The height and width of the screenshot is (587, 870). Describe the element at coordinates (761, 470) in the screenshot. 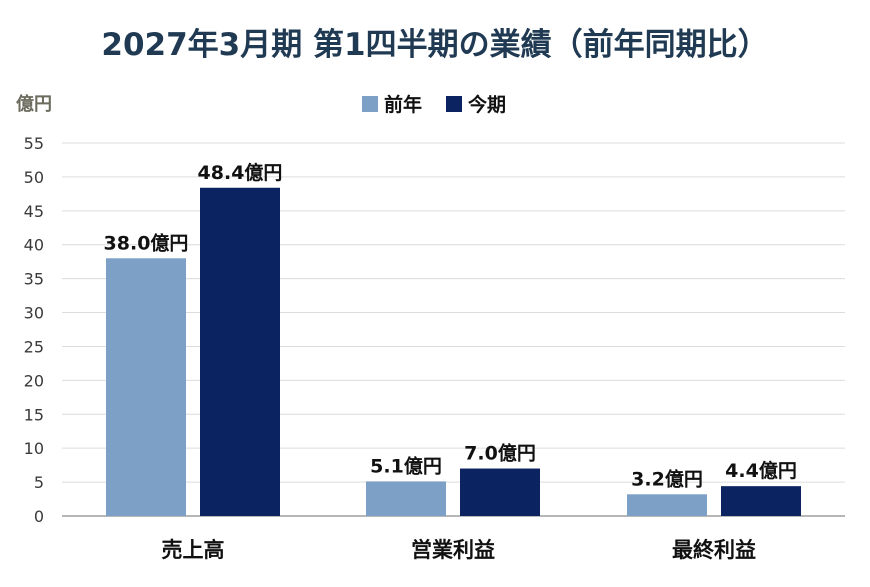

I see `bar-value-label: 4.4億円` at that location.